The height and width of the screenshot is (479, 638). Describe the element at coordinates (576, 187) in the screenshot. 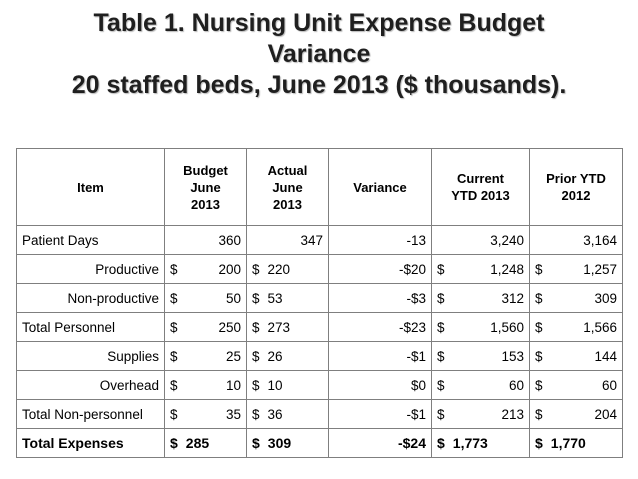

I see `header-prior-ytd-2012: Prior YTD 2012` at that location.